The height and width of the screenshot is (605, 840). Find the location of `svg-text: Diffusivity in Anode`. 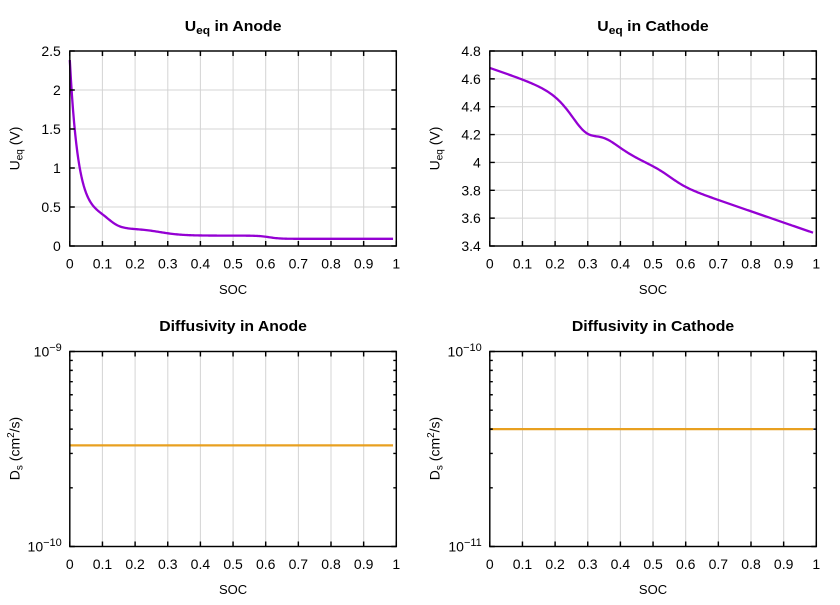

svg-text: Diffusivity in Anode is located at coordinates (233, 327).